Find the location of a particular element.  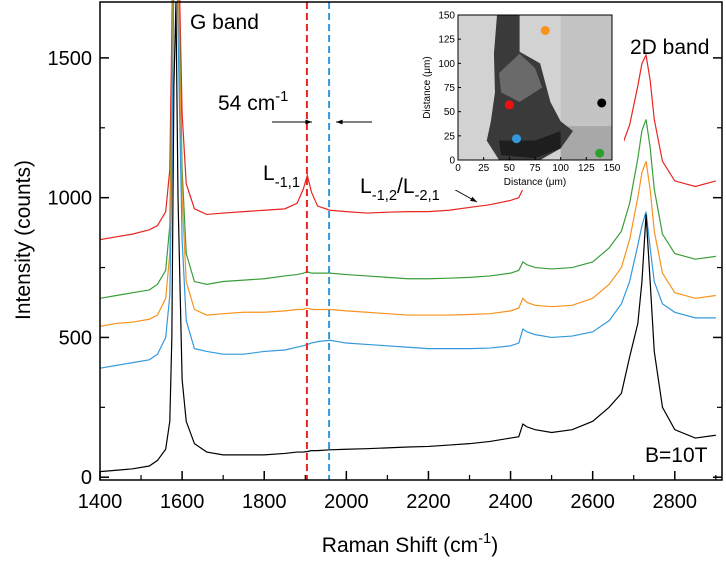

annotation: G band is located at coordinates (224, 22).